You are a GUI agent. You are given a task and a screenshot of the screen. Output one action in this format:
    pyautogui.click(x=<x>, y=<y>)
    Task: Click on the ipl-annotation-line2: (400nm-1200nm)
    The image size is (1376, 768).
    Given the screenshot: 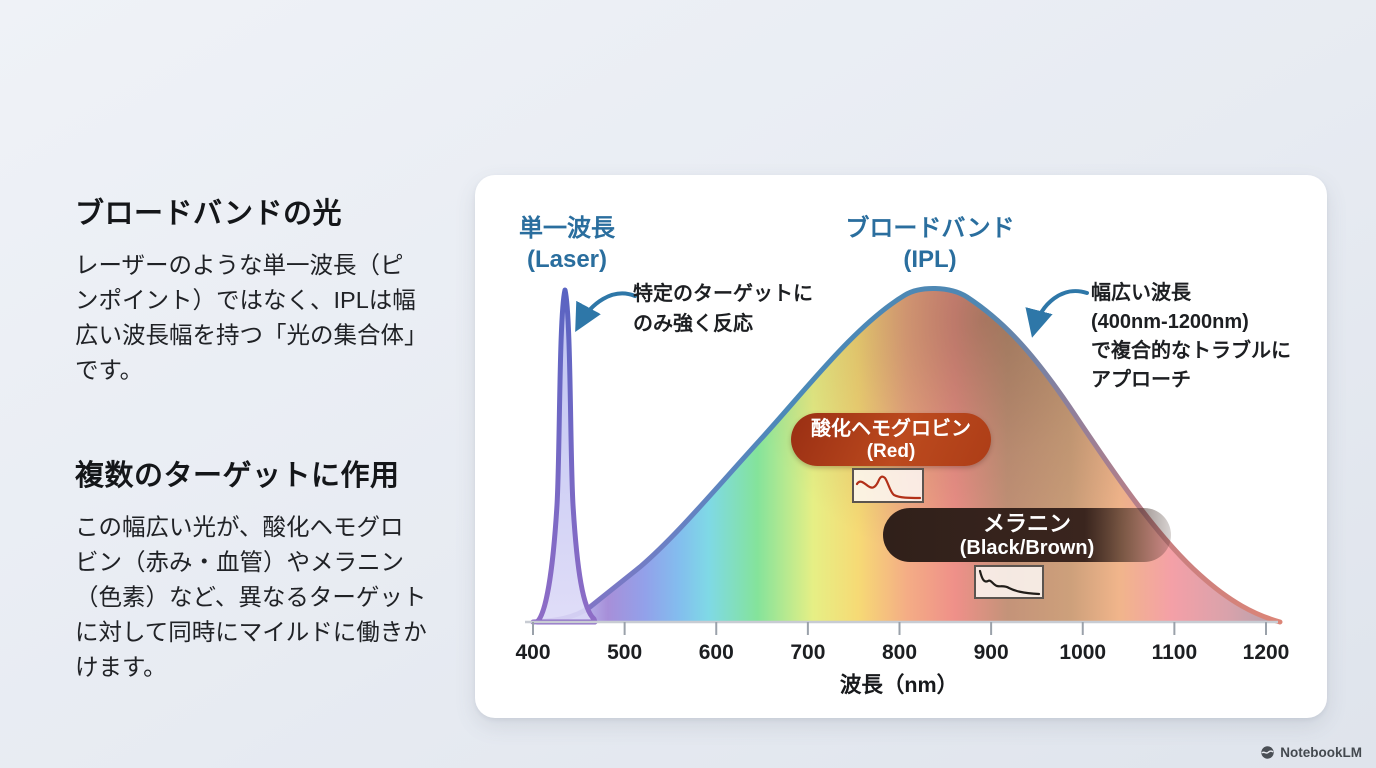 What is the action you would take?
    pyautogui.click(x=1170, y=322)
    